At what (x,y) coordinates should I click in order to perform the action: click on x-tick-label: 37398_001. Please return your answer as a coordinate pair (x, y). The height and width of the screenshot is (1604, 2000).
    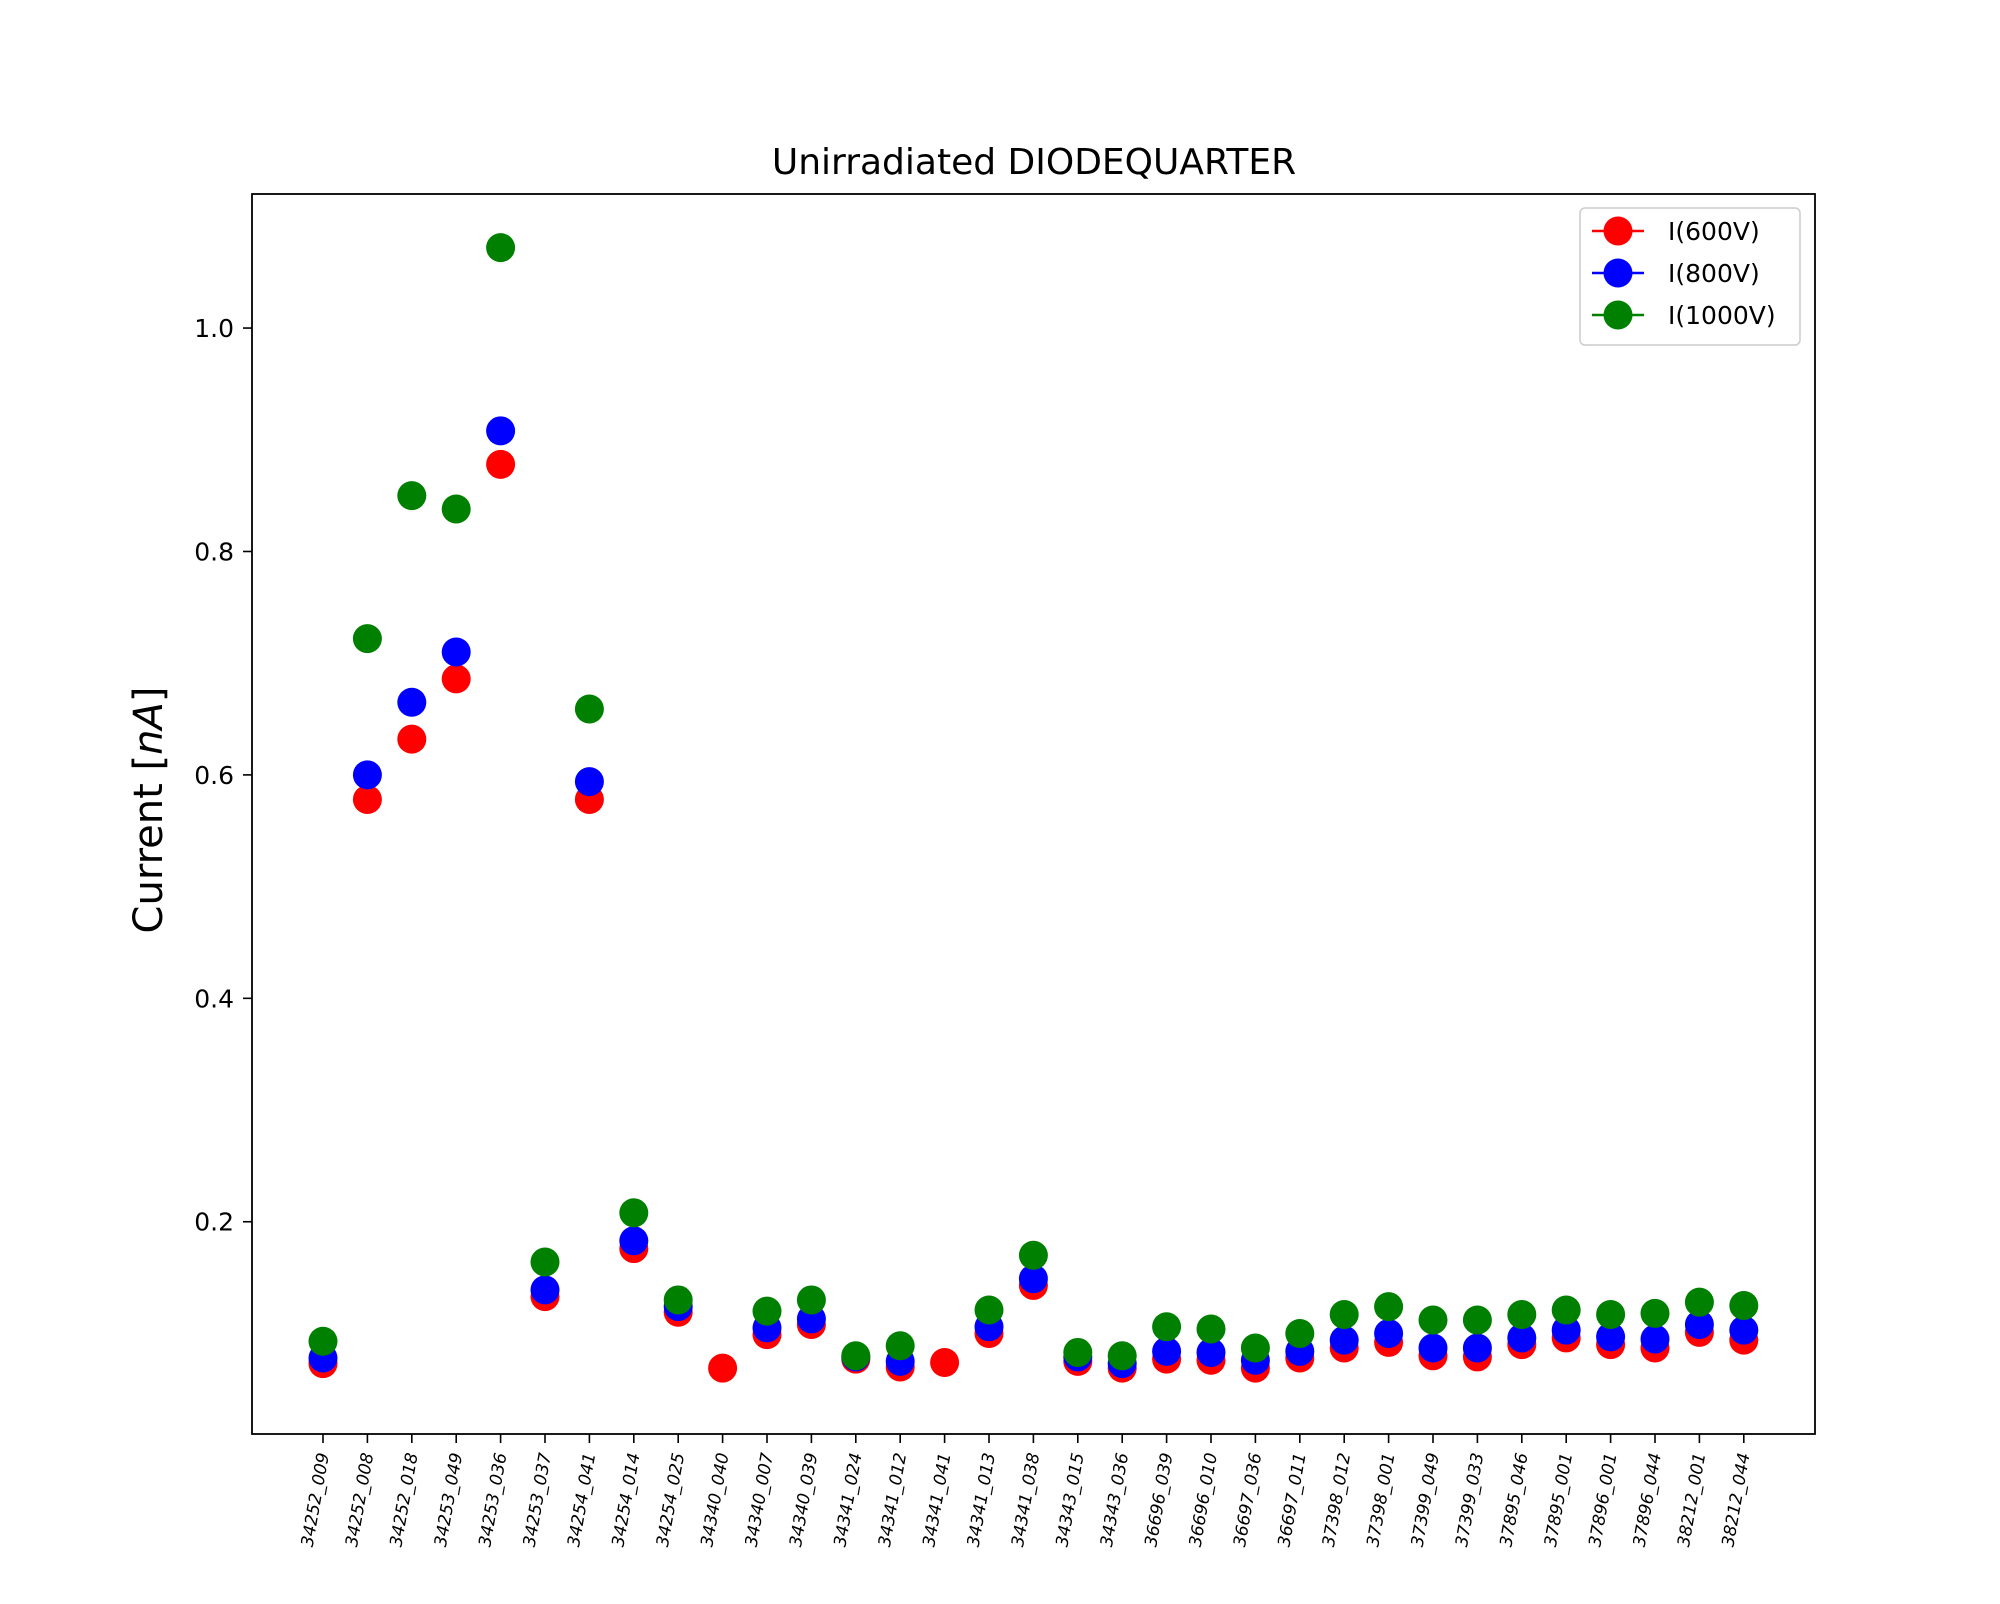
    Looking at the image, I should click on (1381, 1499).